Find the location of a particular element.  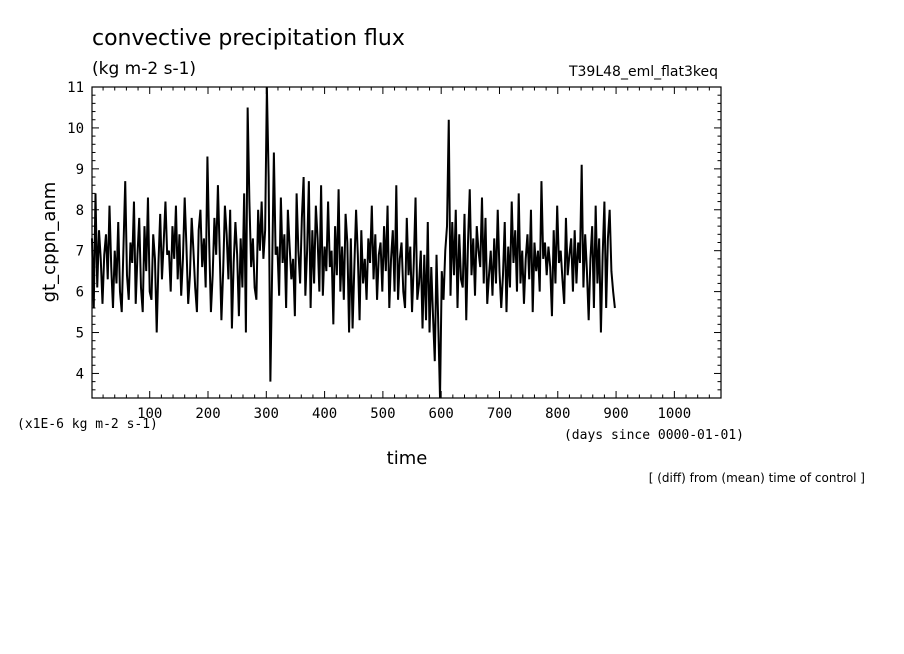

y-tick-label: 7 is located at coordinates (80, 252).